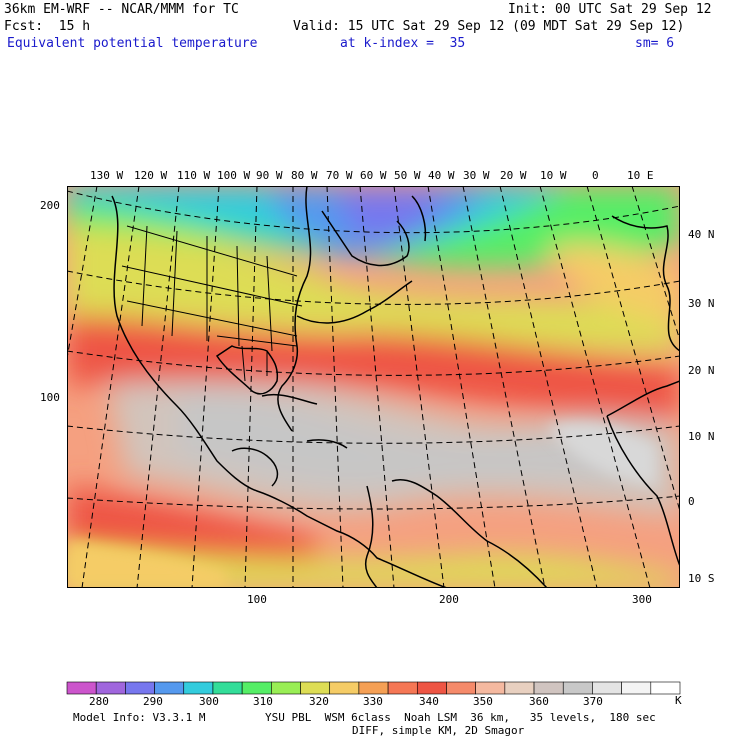 Image resolution: width=740 pixels, height=740 pixels. I want to click on colorbar, so click(373, 688).